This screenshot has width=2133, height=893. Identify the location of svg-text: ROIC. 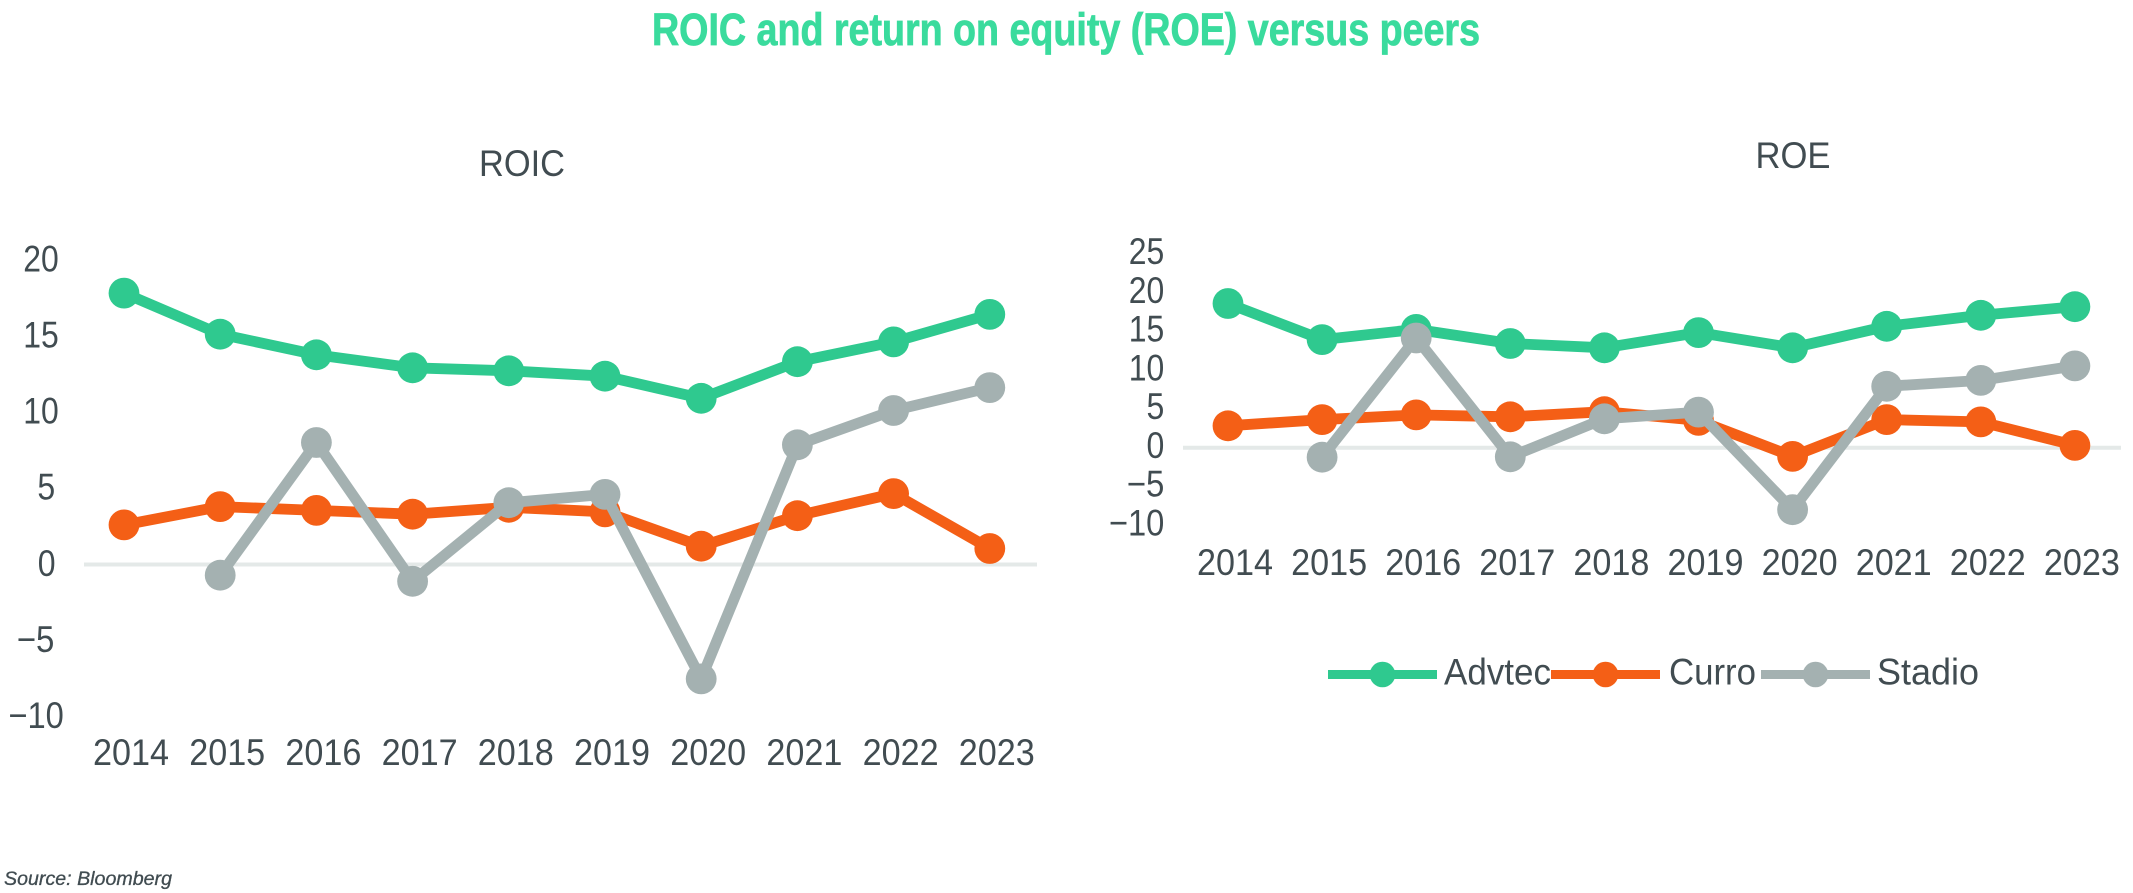
(522, 163).